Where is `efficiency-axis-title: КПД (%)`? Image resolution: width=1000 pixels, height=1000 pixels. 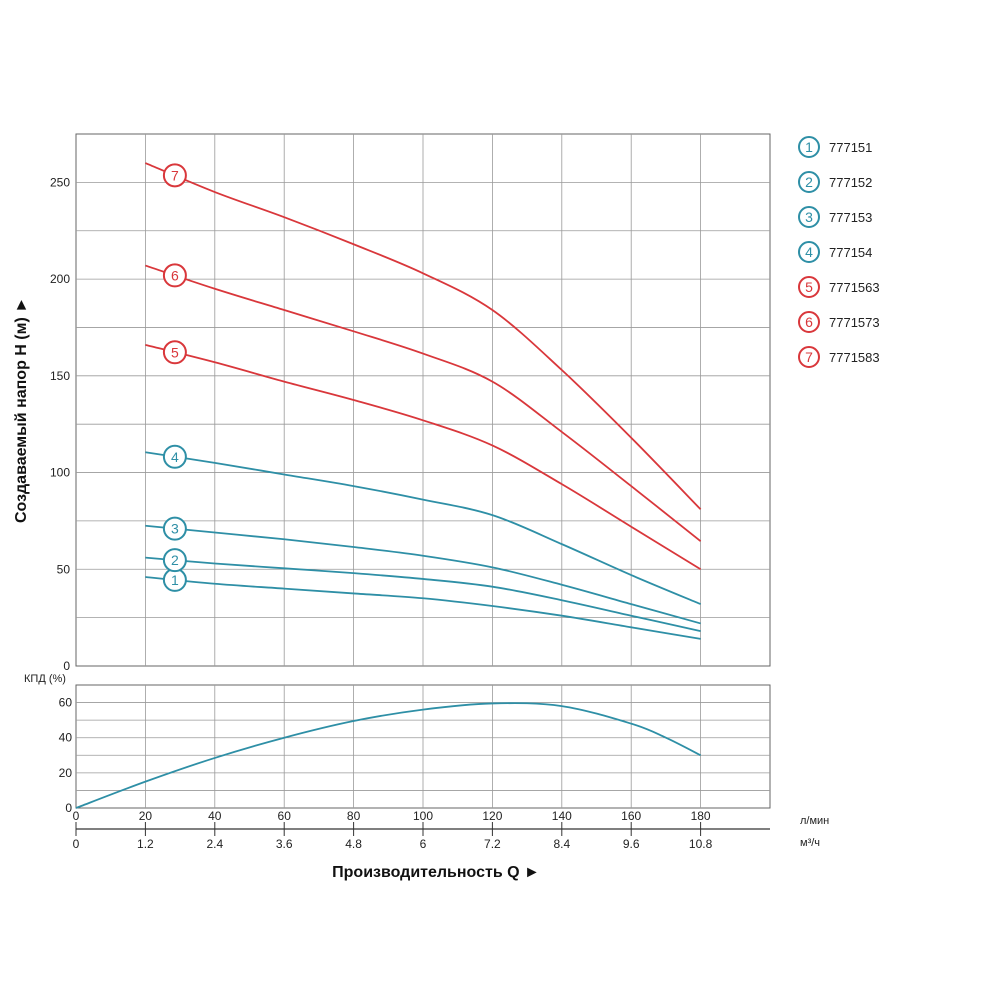 efficiency-axis-title: КПД (%) is located at coordinates (45, 679).